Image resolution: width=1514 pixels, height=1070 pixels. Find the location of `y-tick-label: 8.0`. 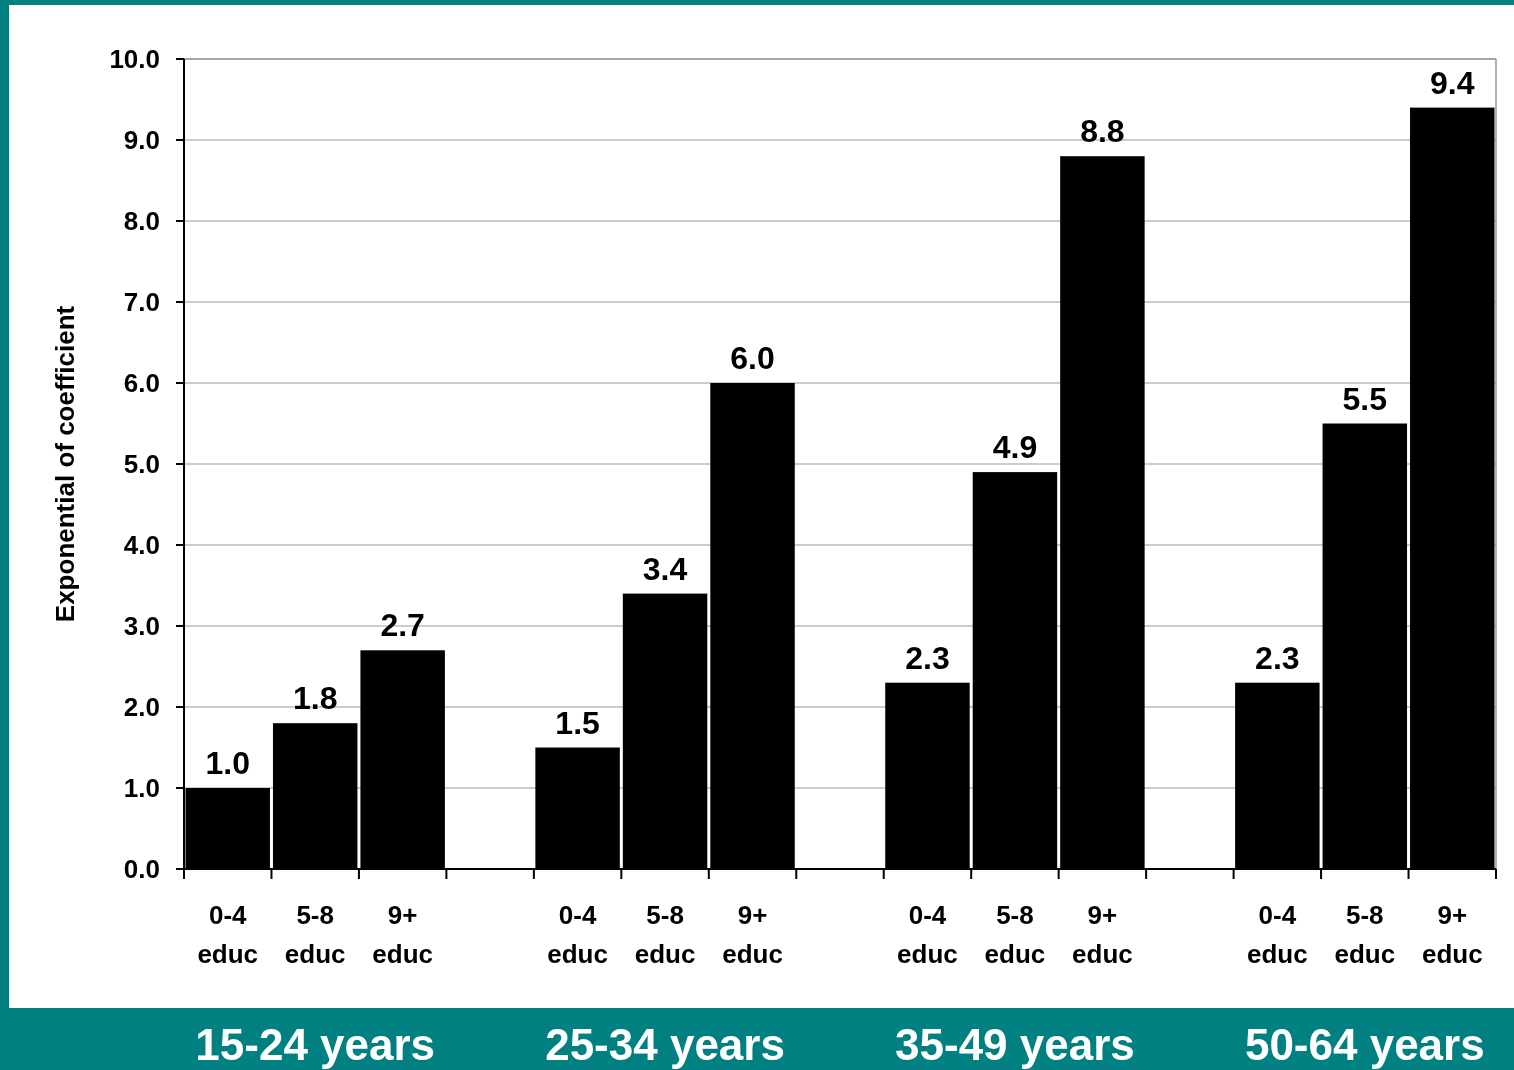

y-tick-label: 8.0 is located at coordinates (141, 221).